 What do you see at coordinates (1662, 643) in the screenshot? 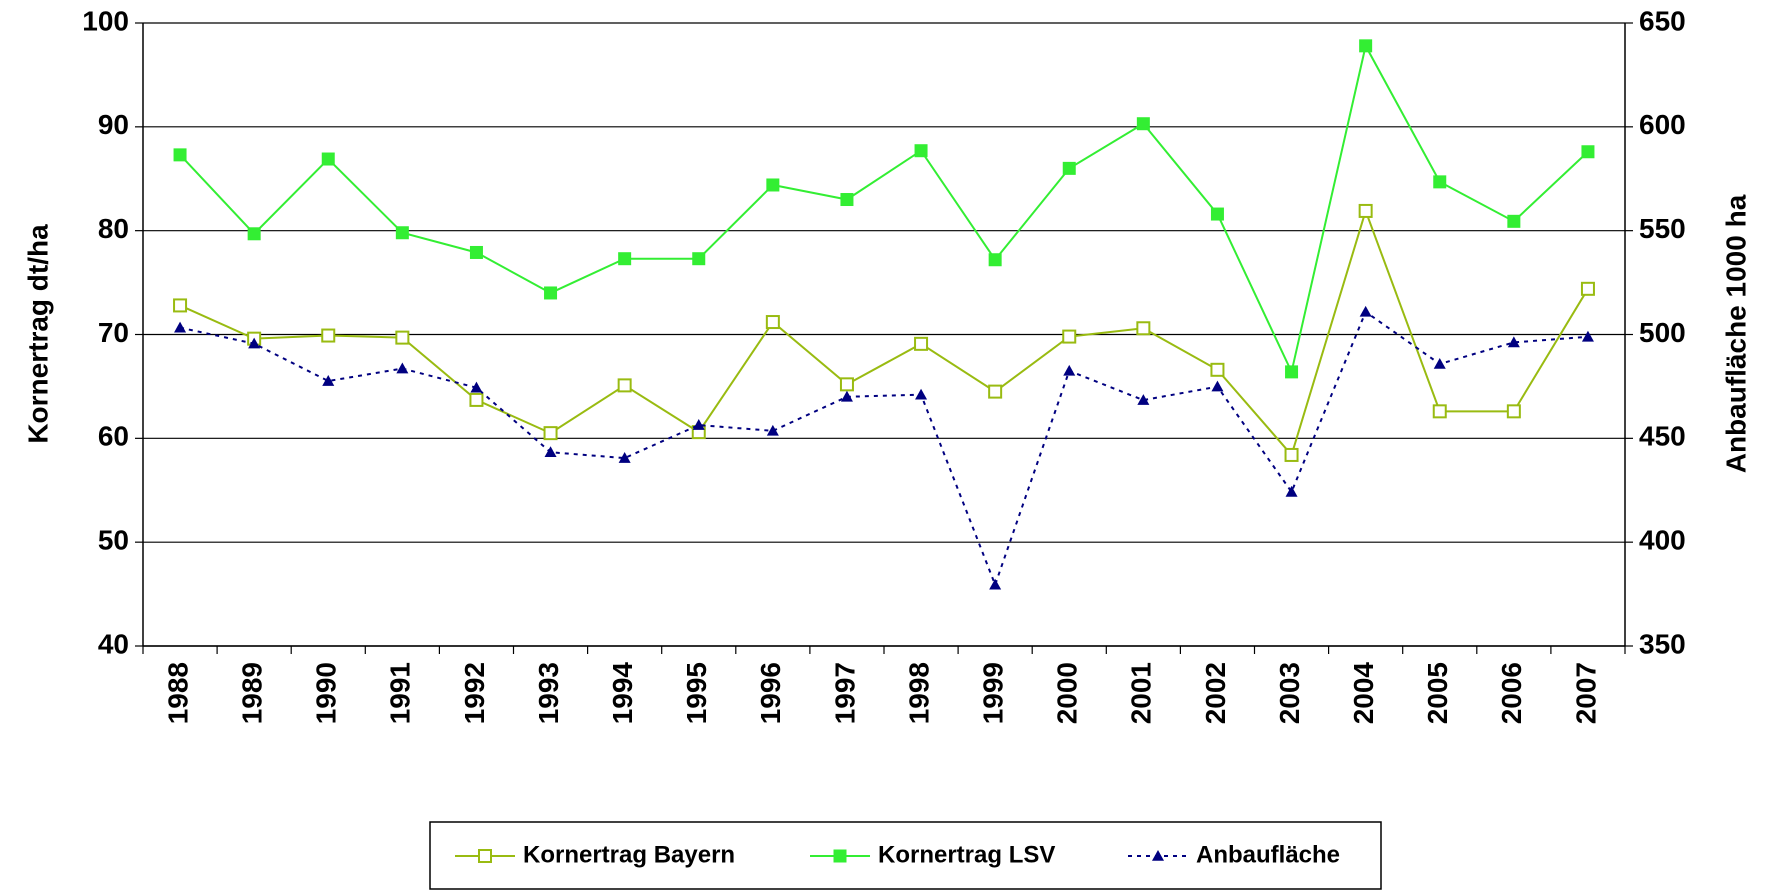
I see `y2-tick-label: 350` at bounding box center [1662, 643].